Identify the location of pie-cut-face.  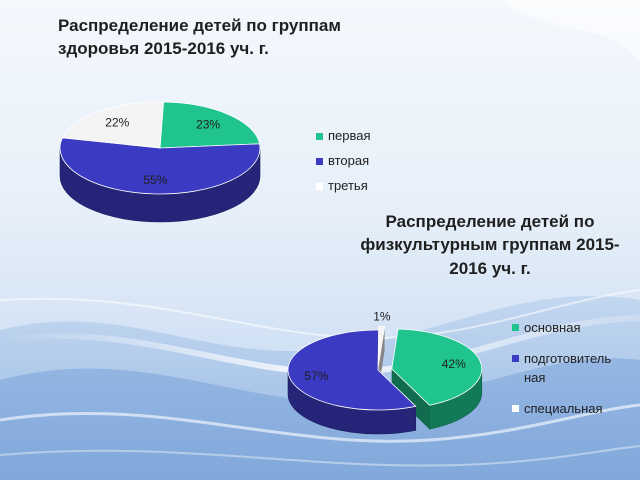
(410, 399).